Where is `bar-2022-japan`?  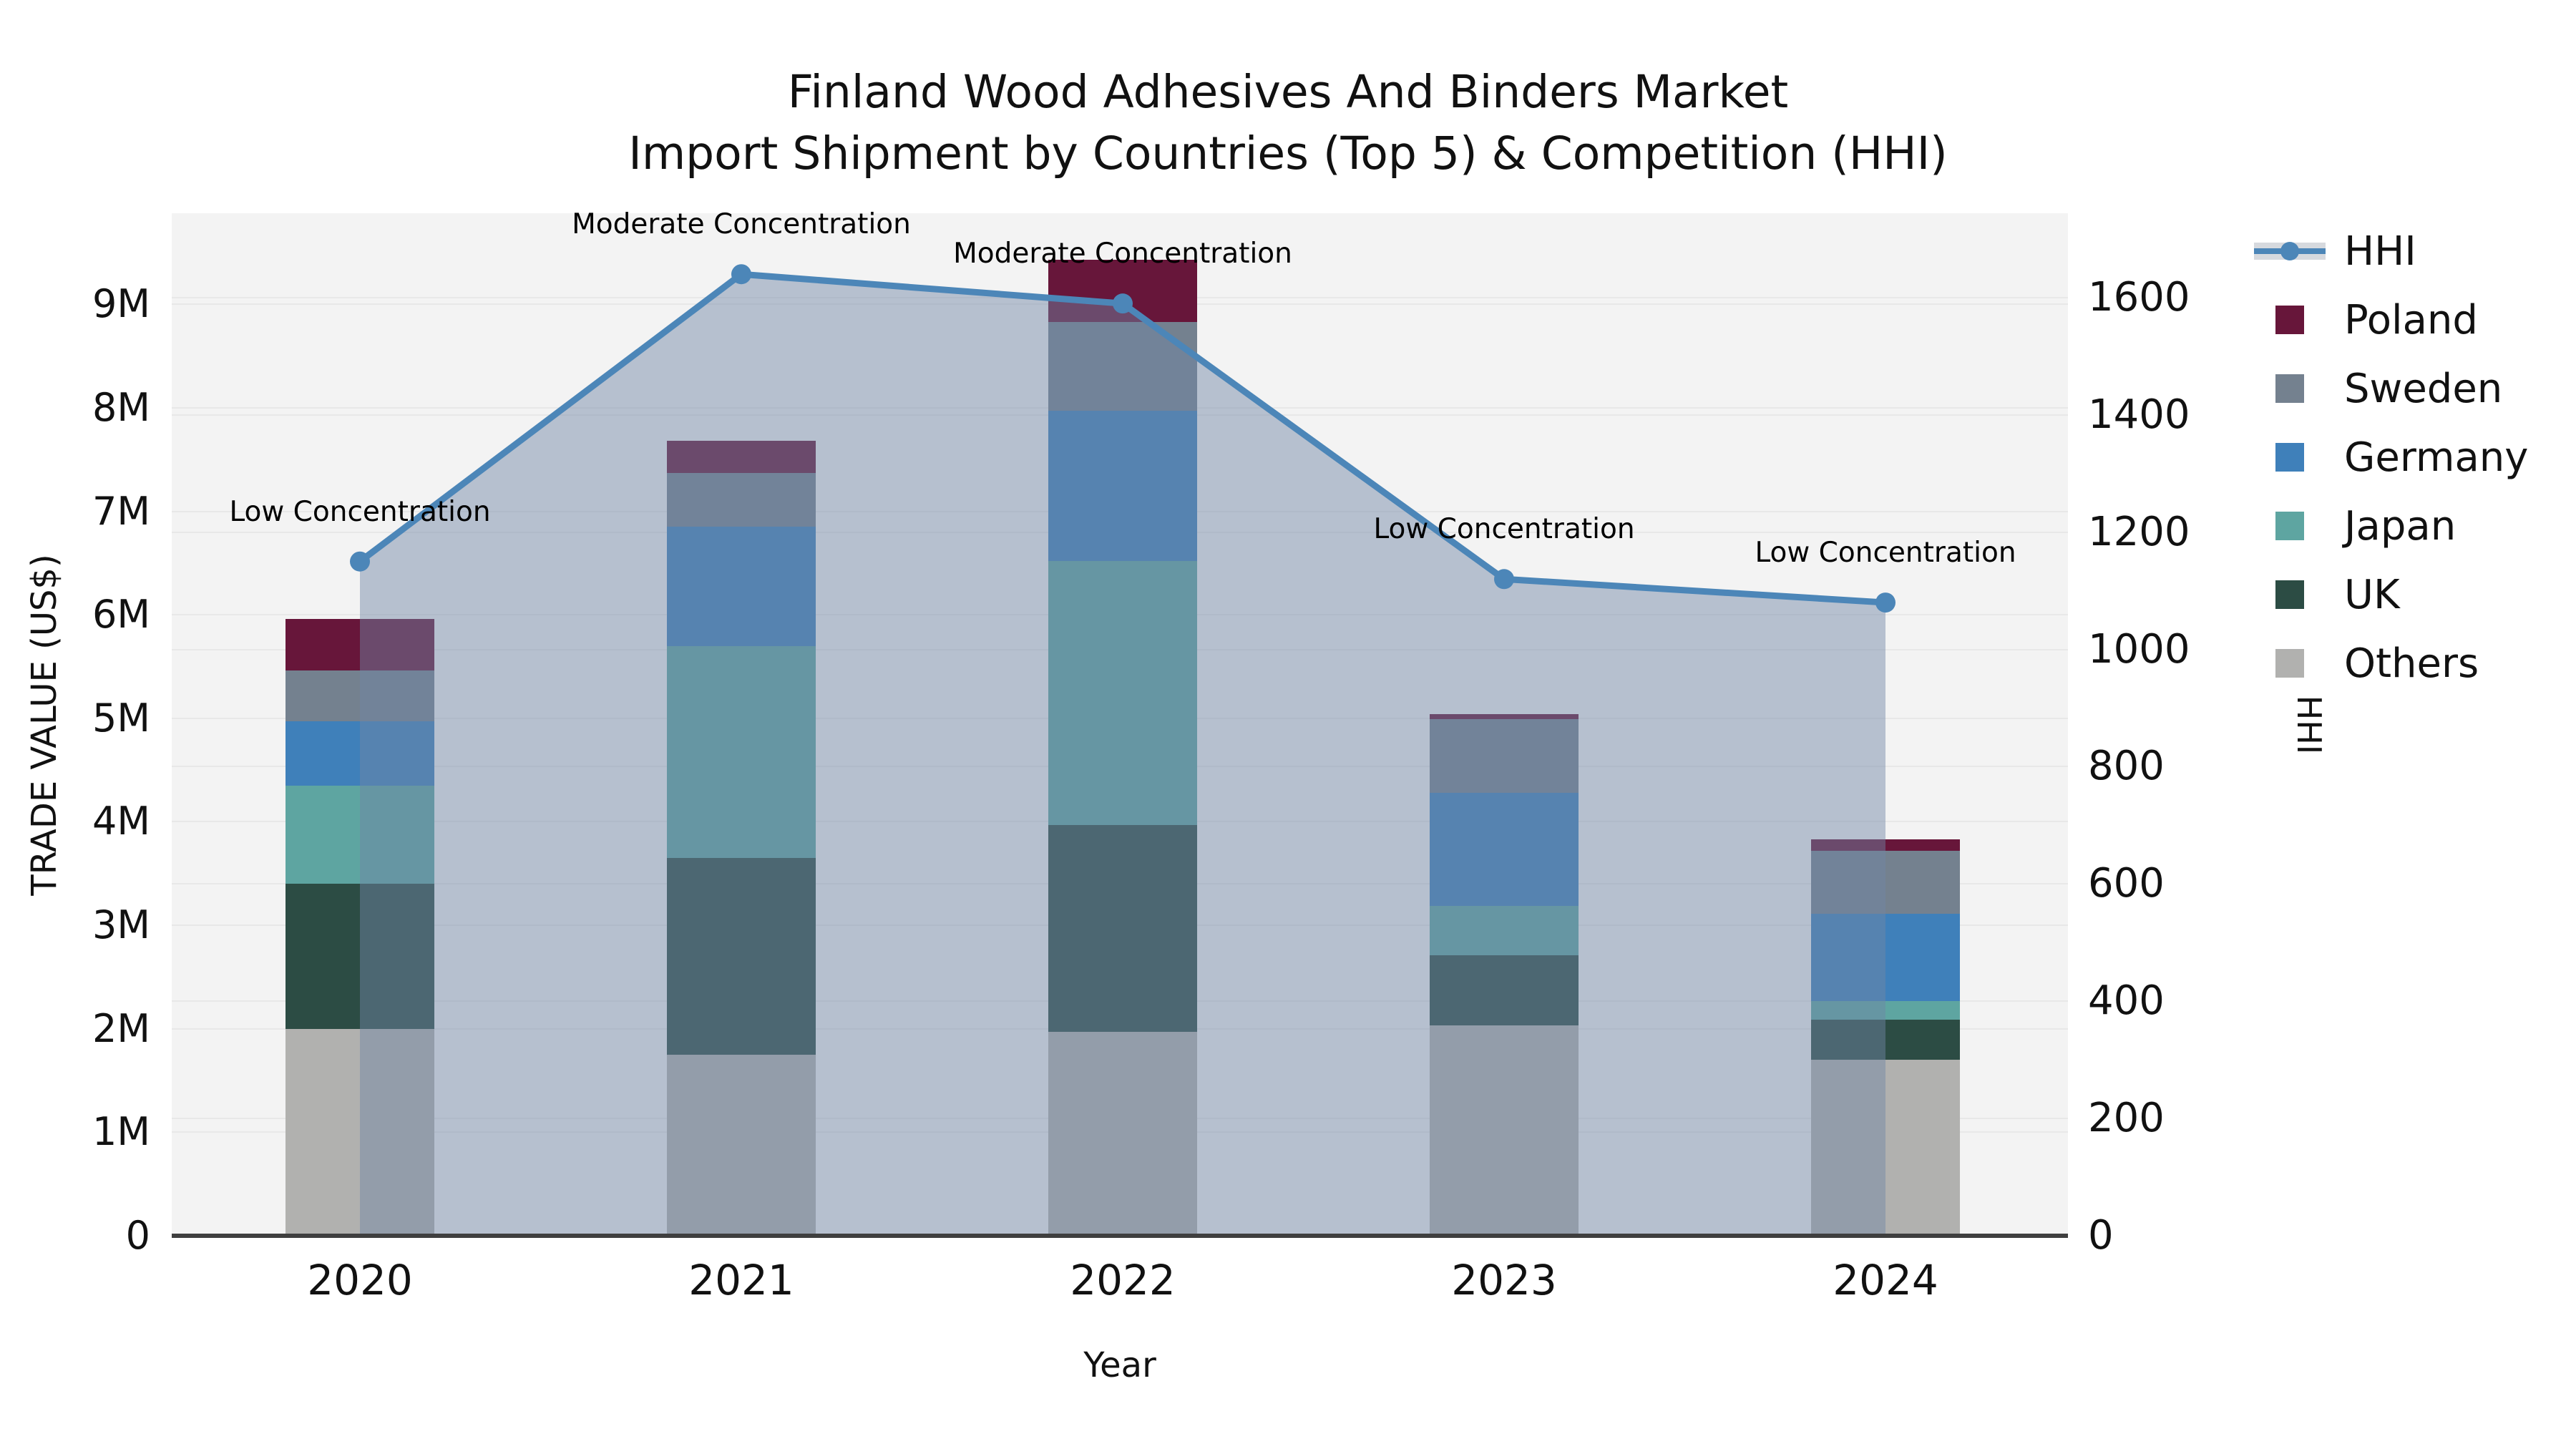
bar-2022-japan is located at coordinates (1122, 692).